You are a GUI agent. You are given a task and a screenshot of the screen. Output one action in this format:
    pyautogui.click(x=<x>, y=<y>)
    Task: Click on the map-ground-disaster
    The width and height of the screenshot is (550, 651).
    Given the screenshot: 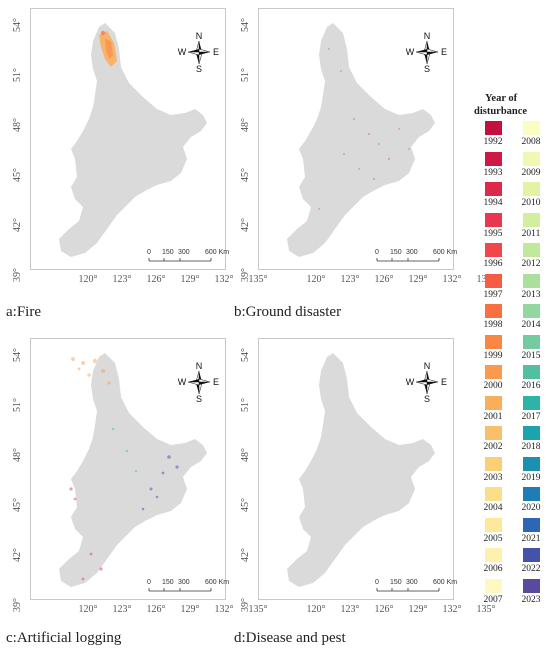 What is the action you would take?
    pyautogui.click(x=353, y=135)
    